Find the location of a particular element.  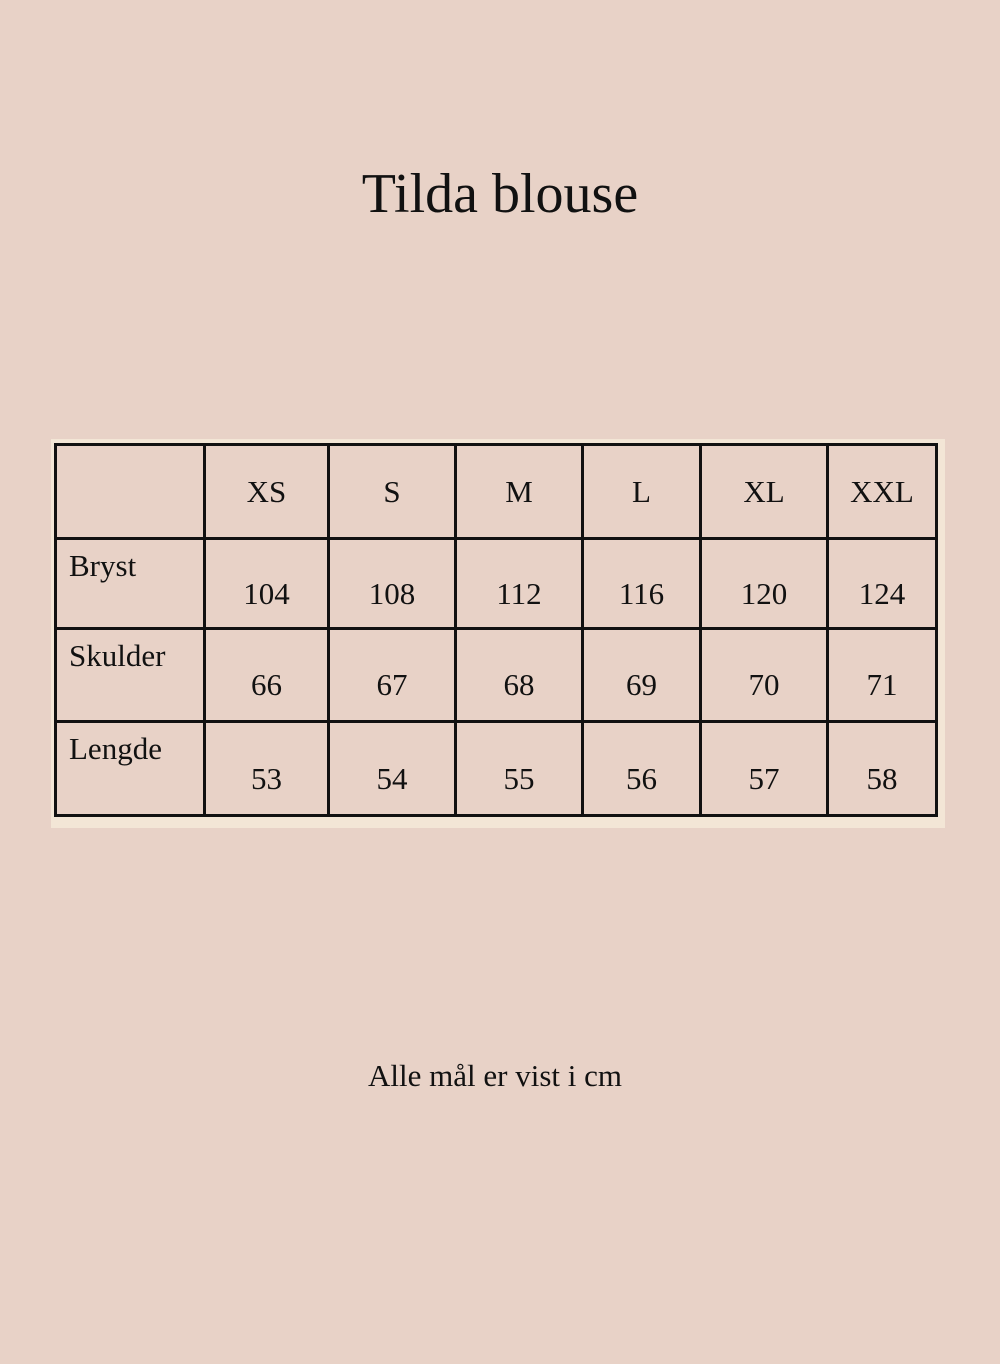

header-cell: XS is located at coordinates (266, 491).